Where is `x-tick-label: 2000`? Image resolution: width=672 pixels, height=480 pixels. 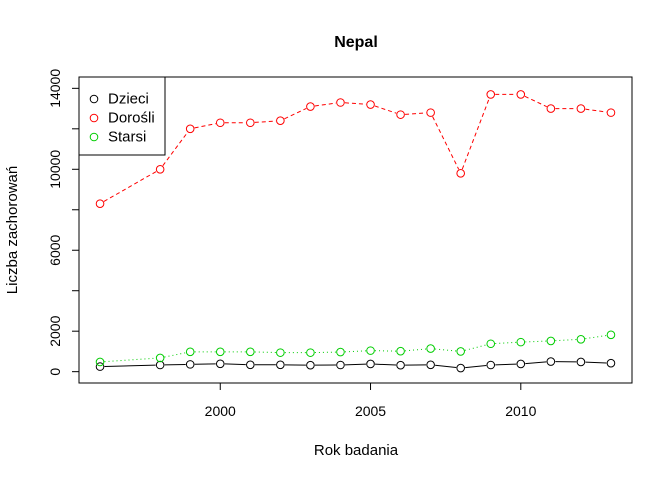
x-tick-label: 2000 is located at coordinates (220, 411).